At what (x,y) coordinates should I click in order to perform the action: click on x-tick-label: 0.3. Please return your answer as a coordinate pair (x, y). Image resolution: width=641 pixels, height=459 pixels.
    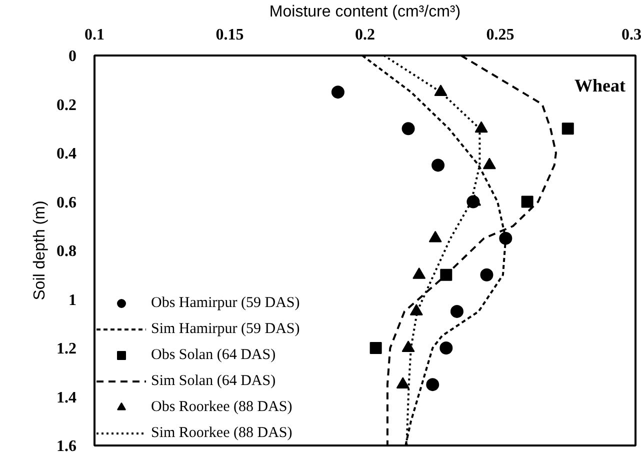
    Looking at the image, I should click on (631, 35).